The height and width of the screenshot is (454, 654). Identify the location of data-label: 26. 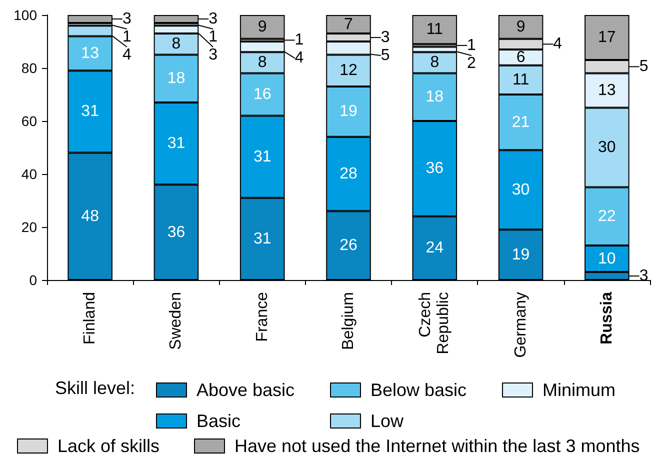
(349, 245).